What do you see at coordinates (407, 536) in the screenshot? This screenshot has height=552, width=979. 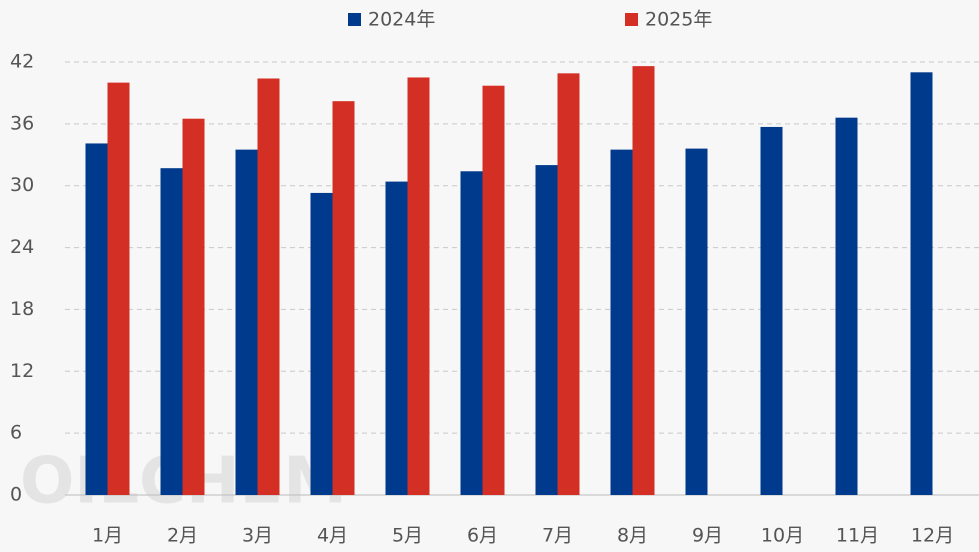 I see `x-tick-label: 5月` at bounding box center [407, 536].